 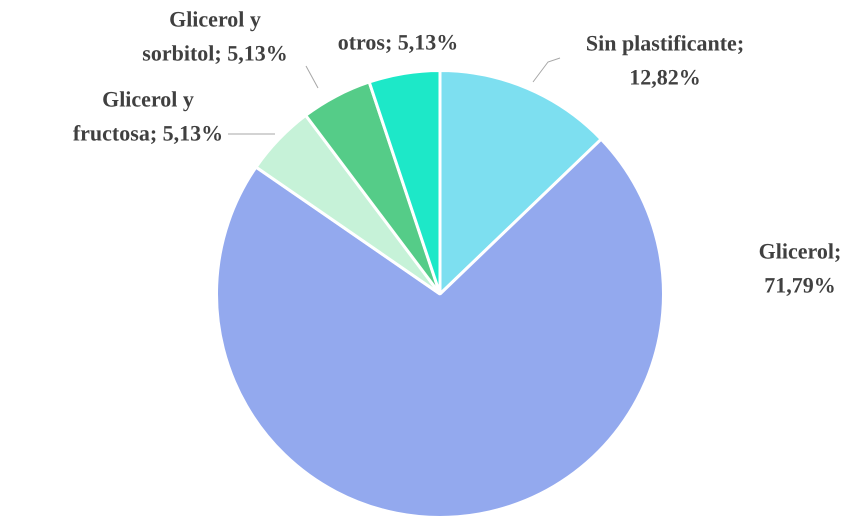 I want to click on slice-label: Glicerol y sorbitol; 5,13%, so click(x=215, y=36).